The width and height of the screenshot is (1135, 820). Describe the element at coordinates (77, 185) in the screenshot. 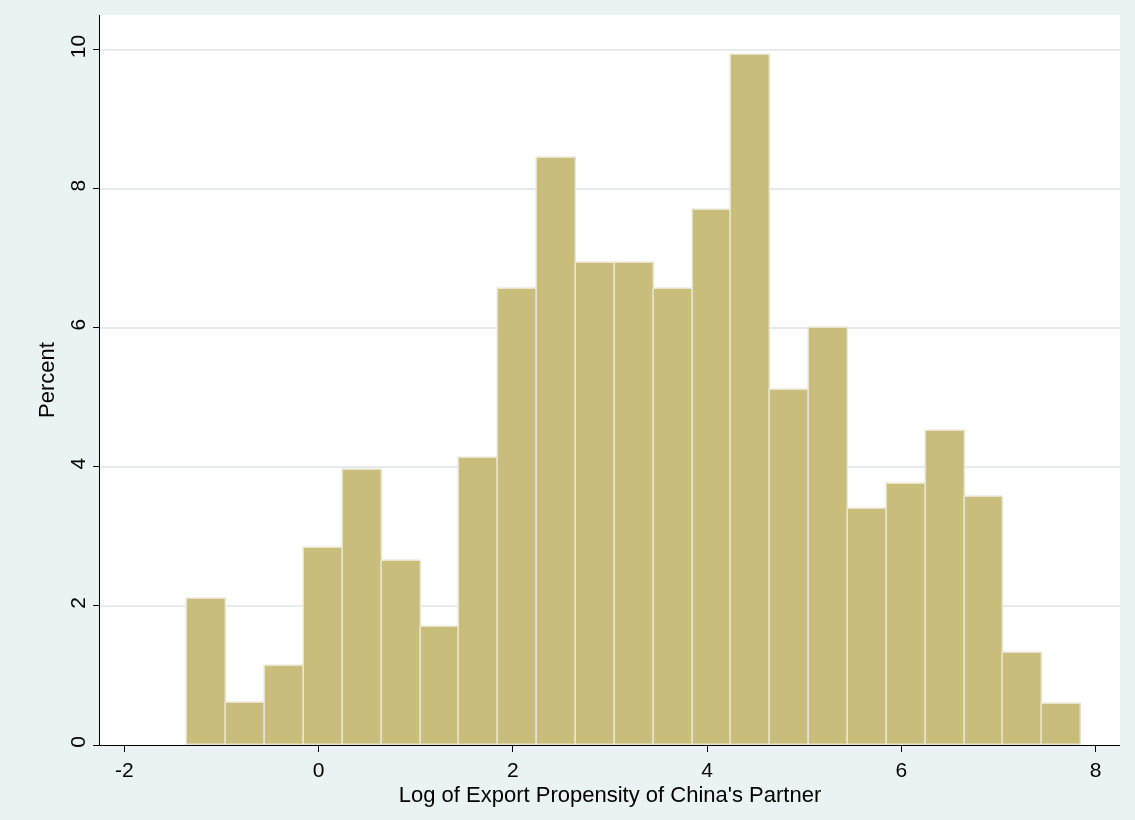

I see `y-tick-label: 8` at that location.